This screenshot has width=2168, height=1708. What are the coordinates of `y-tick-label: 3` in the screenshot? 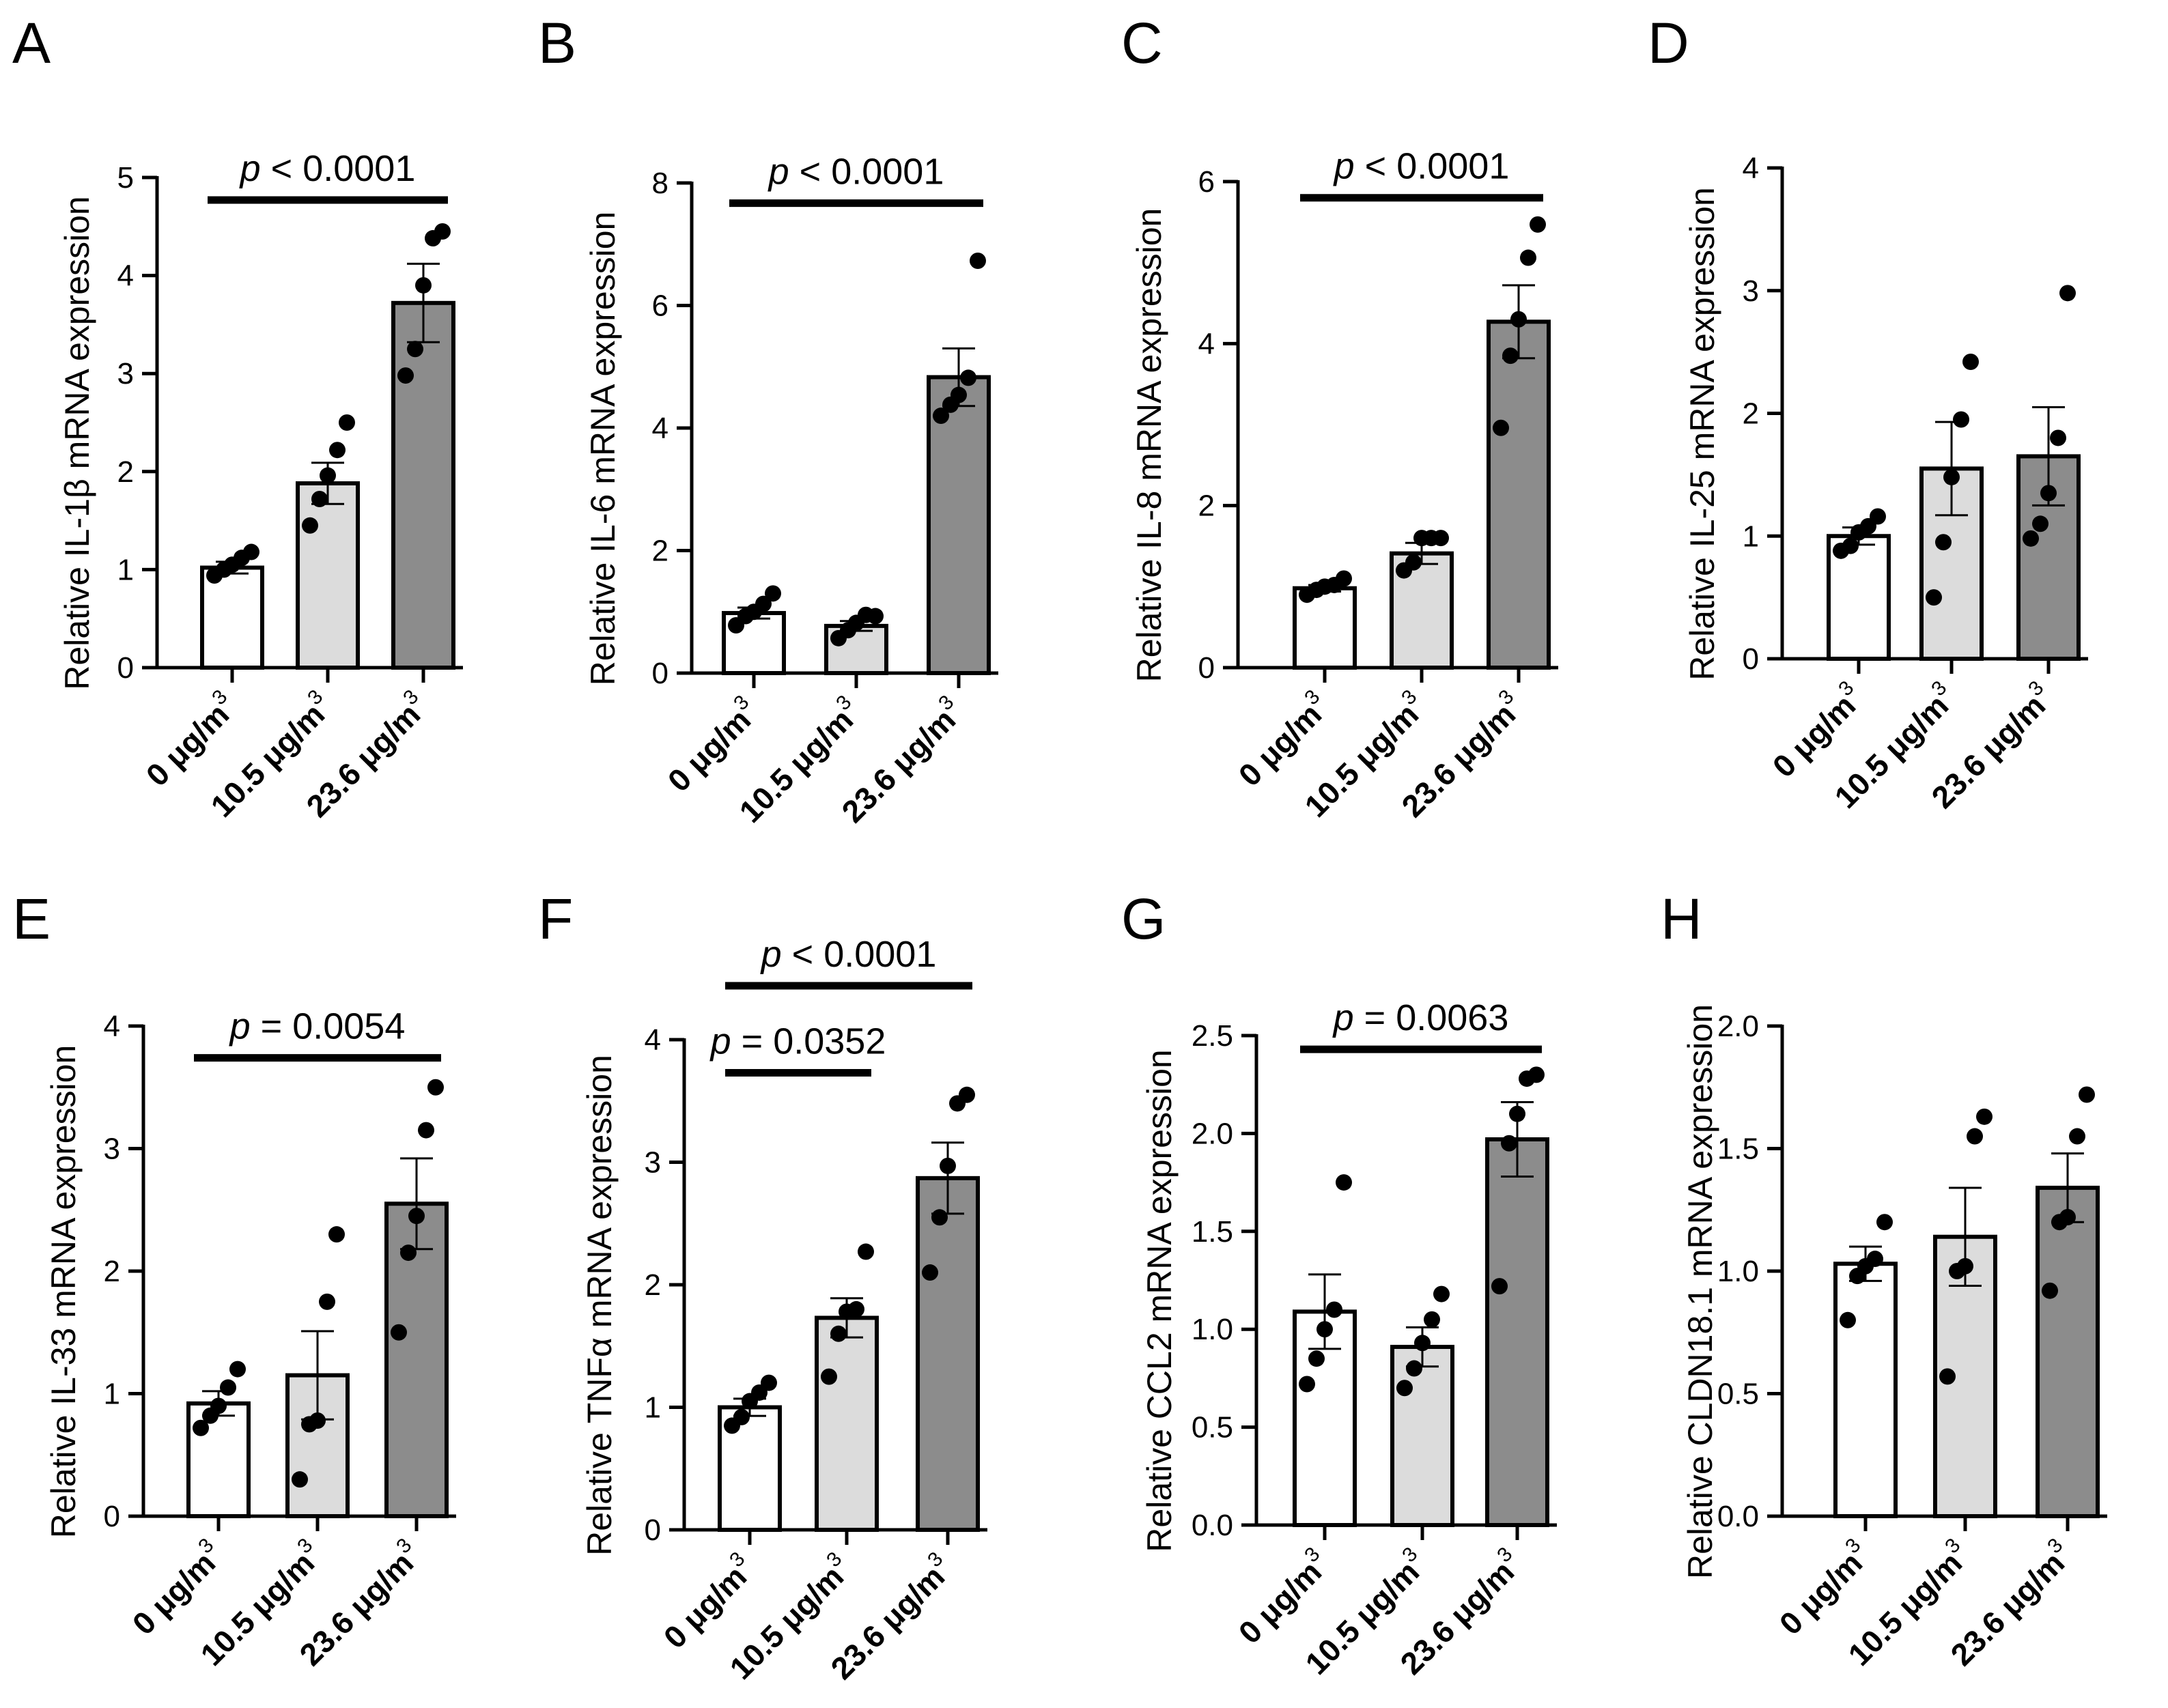 It's located at (653, 1163).